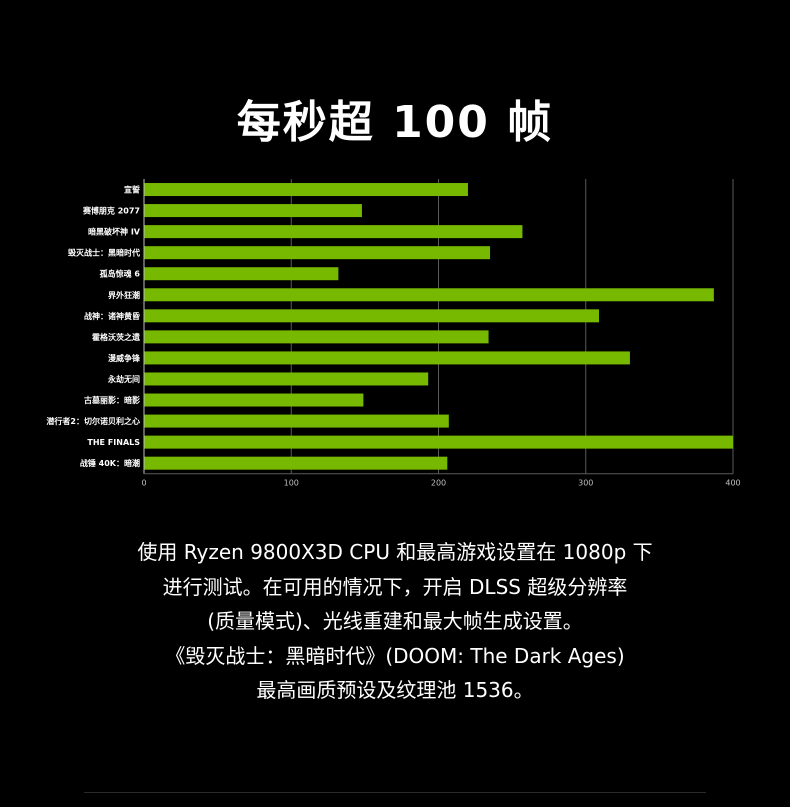 This screenshot has width=790, height=807. What do you see at coordinates (585, 483) in the screenshot?
I see `x-tick-label: 300` at bounding box center [585, 483].